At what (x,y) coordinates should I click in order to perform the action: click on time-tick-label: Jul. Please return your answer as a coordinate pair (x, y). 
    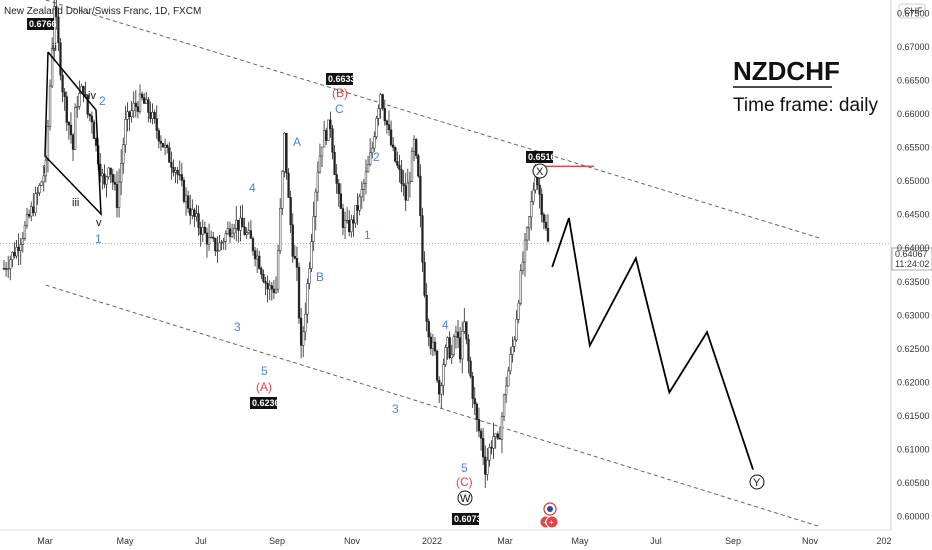
    Looking at the image, I should click on (656, 541).